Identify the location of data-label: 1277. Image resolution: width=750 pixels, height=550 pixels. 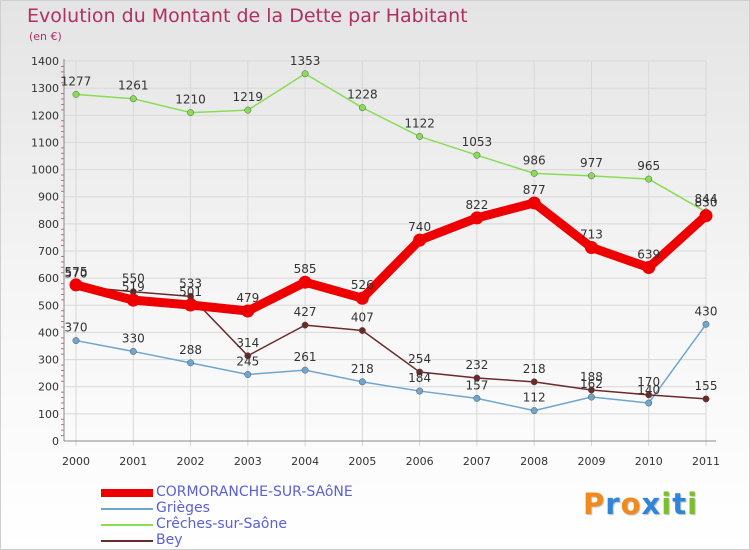
(76, 81).